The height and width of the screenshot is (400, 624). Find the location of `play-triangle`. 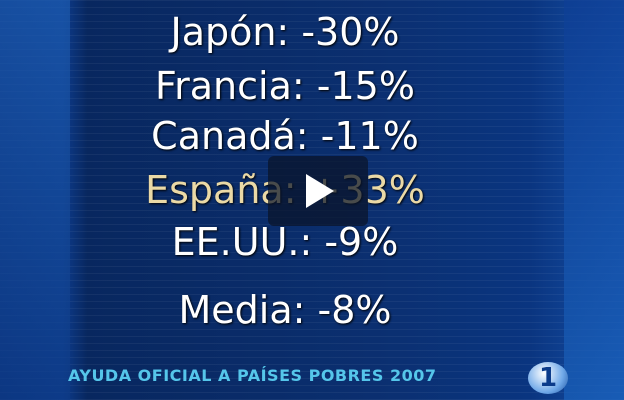

play-triangle is located at coordinates (320, 191).